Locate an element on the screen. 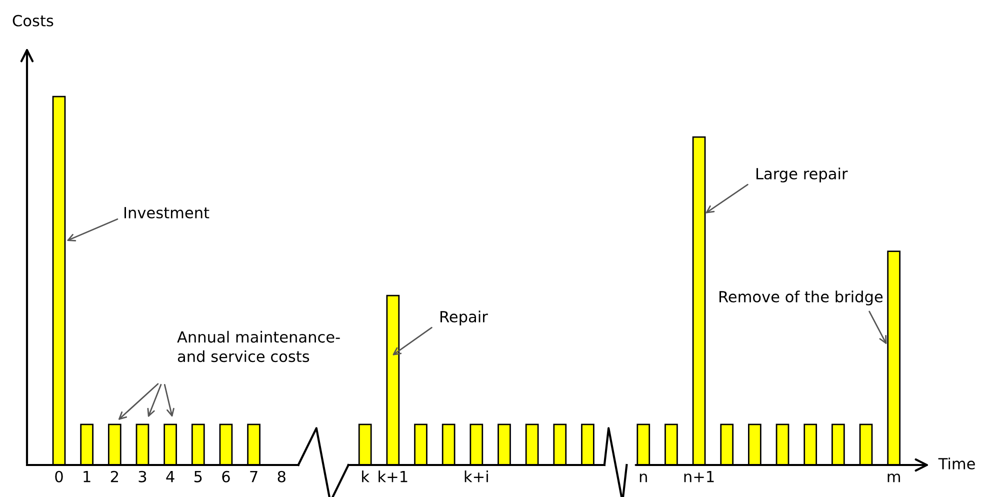  x-tick-label: 7 is located at coordinates (254, 476).